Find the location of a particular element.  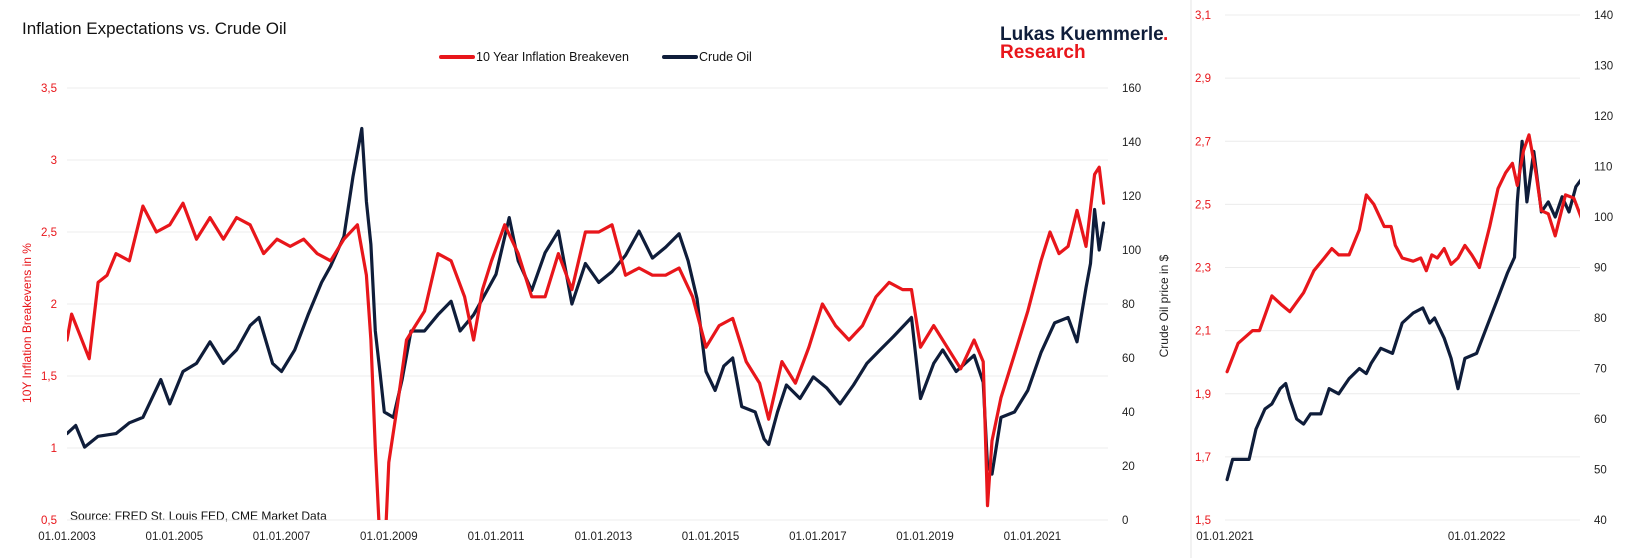

zoom-y-tick-label: 1,9 is located at coordinates (1203, 395).